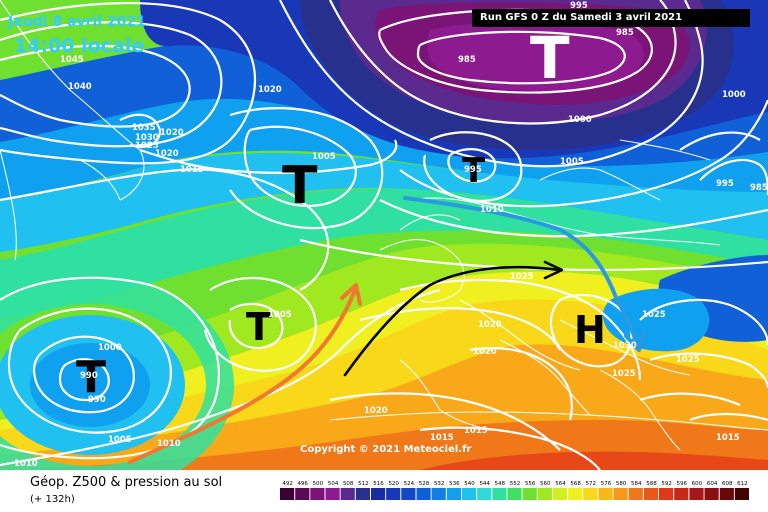  Describe the element at coordinates (484, 484) in the screenshot. I see `legend-value: 544` at that location.